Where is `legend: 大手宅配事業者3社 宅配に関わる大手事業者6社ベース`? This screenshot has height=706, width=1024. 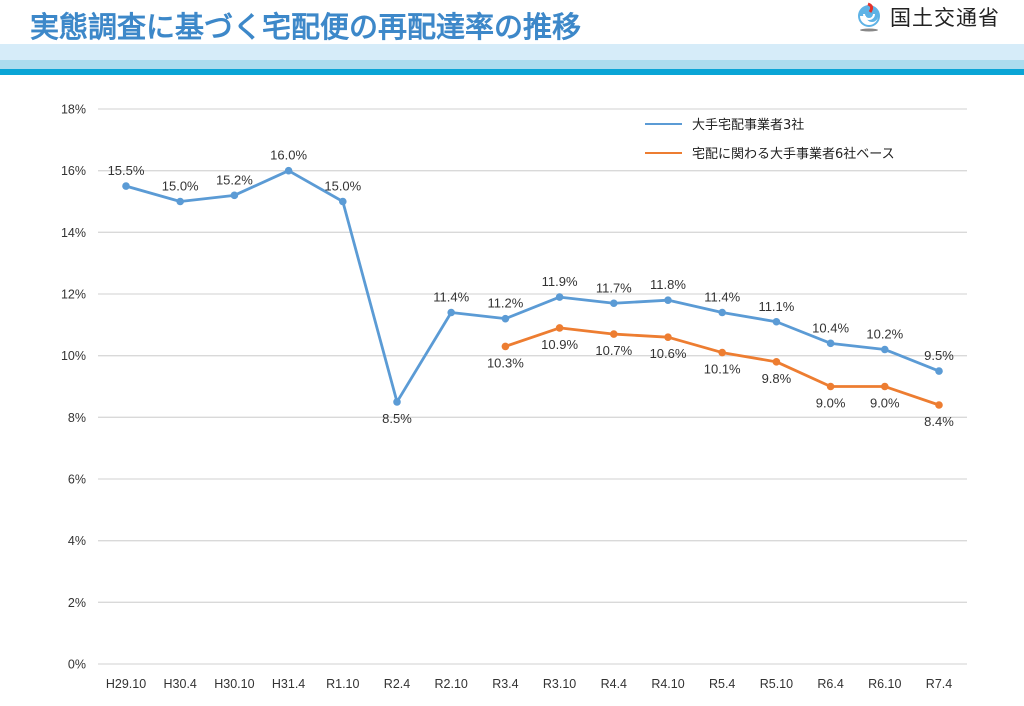 legend: 大手宅配事業者3社 宅配に関わる大手事業者6社ベース is located at coordinates (770, 139).